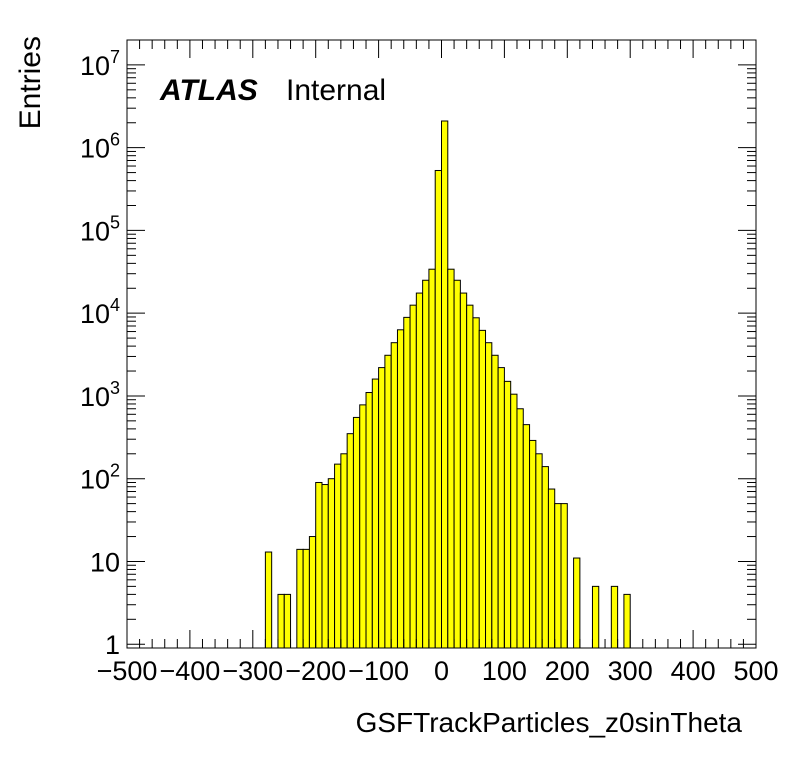  Describe the element at coordinates (100, 478) in the screenshot. I see `y-tick-label: 10²` at that location.